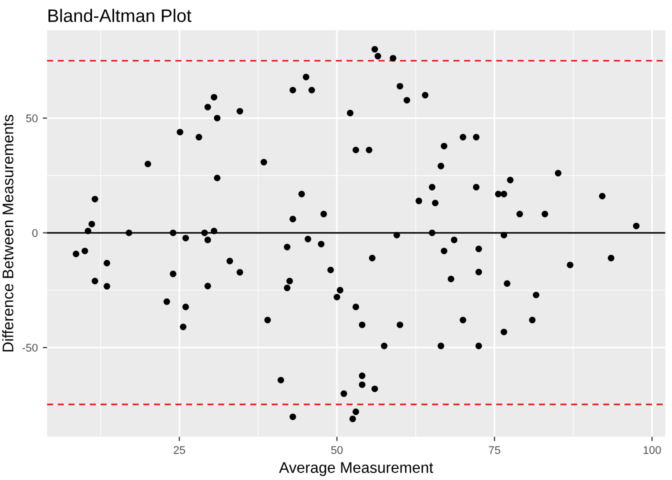 This screenshot has width=672, height=480. I want to click on y-tick-label: 50, so click(32, 118).